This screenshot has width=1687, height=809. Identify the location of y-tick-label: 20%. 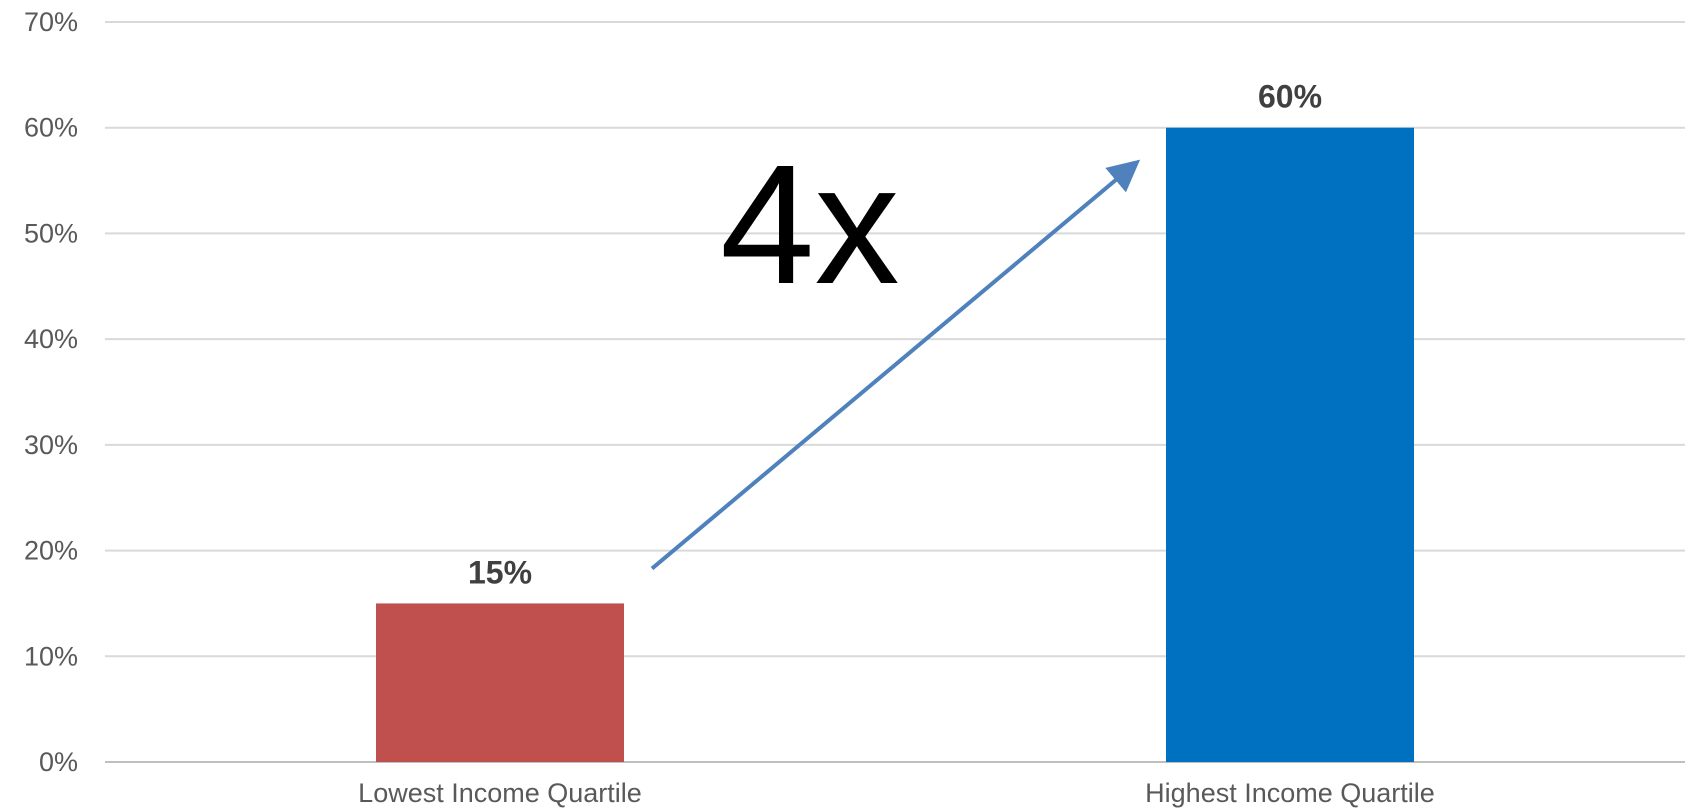
(51, 551).